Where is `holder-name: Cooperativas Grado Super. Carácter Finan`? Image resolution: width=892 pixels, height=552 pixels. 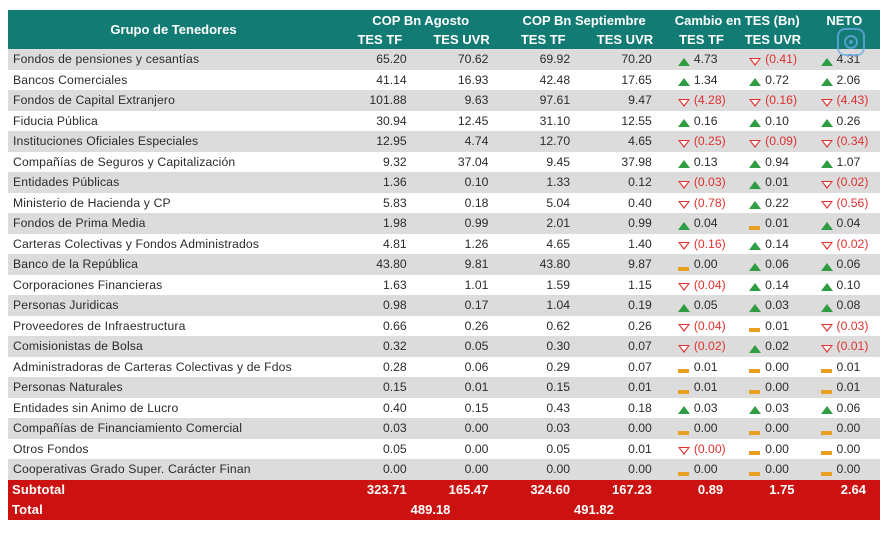 holder-name: Cooperativas Grado Super. Carácter Finan is located at coordinates (173, 469).